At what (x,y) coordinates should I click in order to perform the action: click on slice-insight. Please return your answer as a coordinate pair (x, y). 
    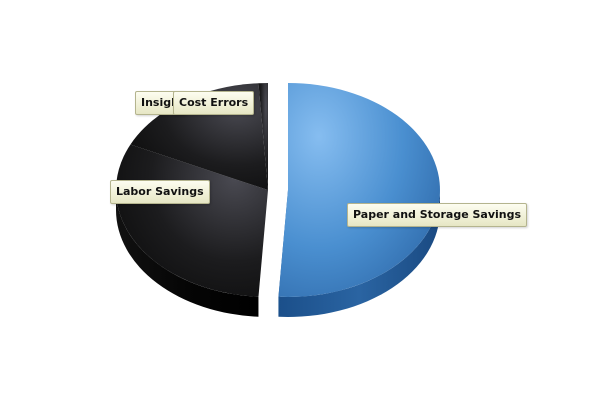
    Looking at the image, I should click on (263, 136).